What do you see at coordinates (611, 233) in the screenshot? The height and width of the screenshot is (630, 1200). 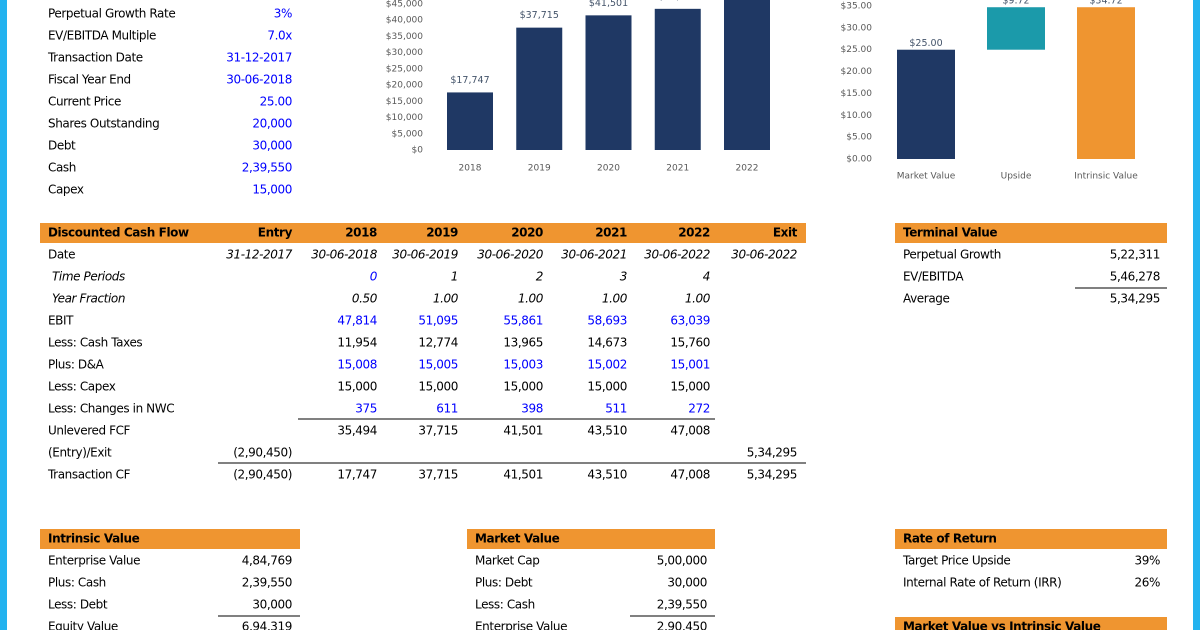 I see `header-text: 2021` at bounding box center [611, 233].